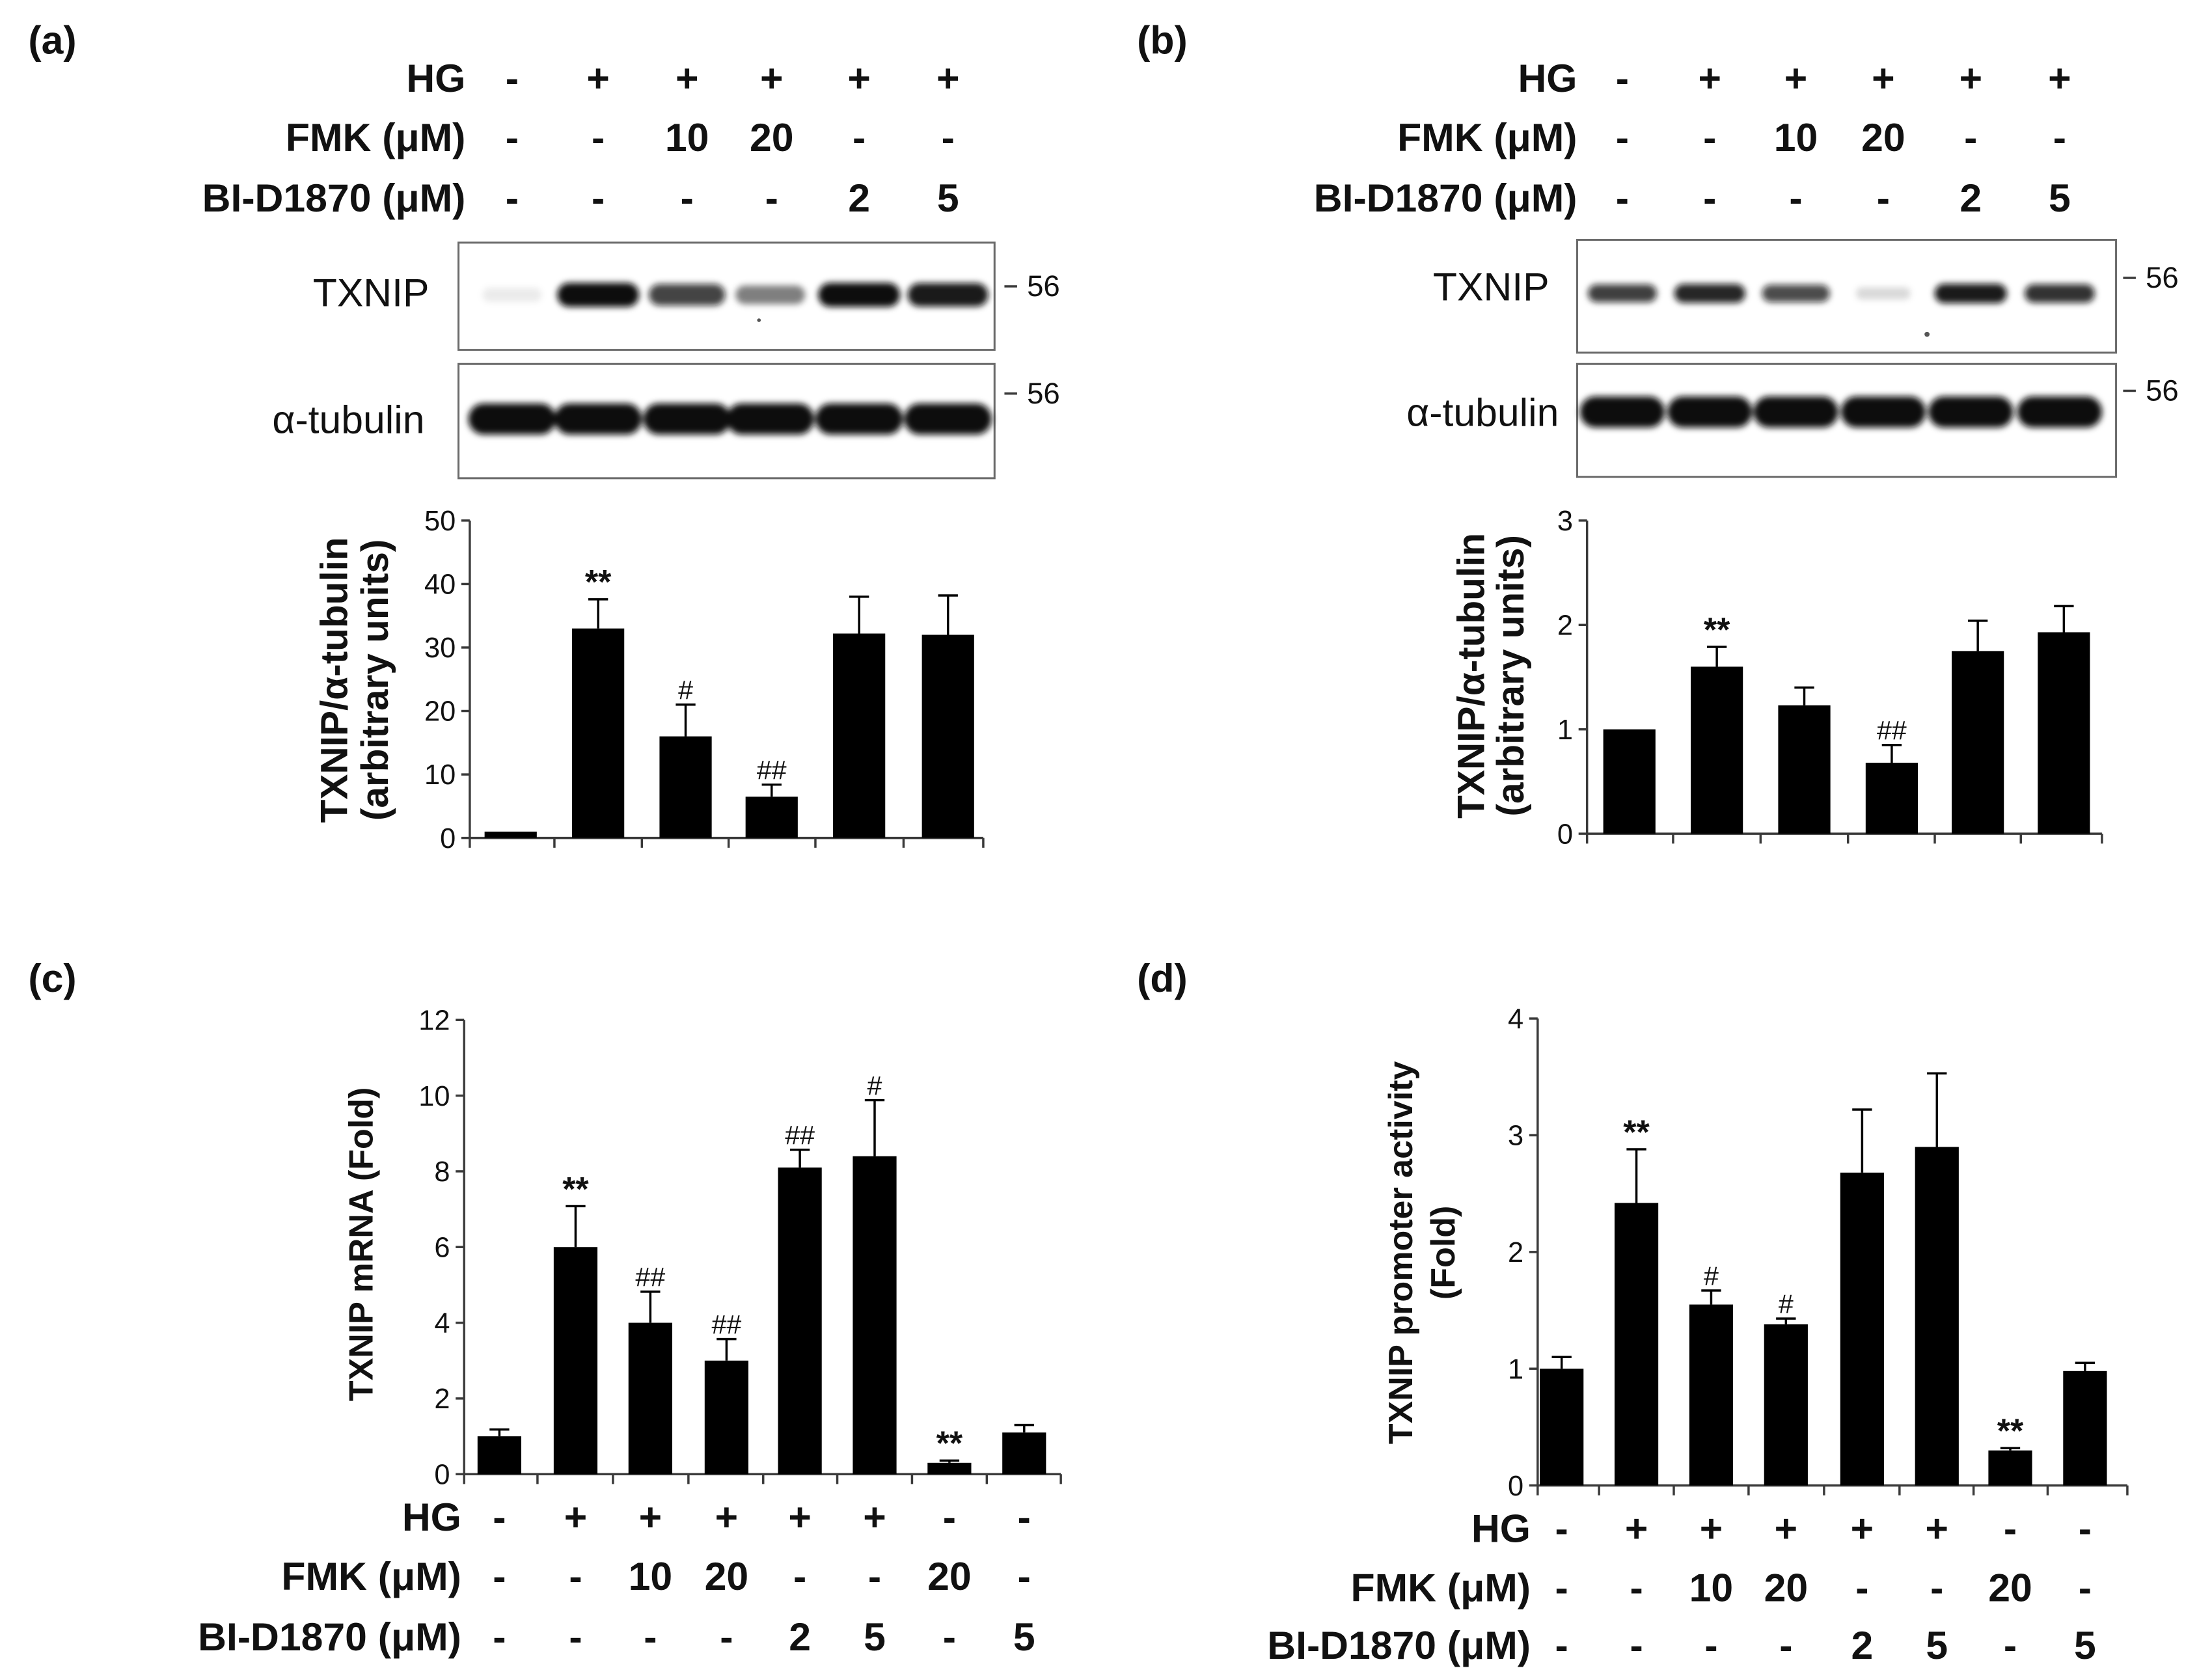  Describe the element at coordinates (1511, 675) in the screenshot. I see `y-axis-title: (arbitrary units)` at that location.